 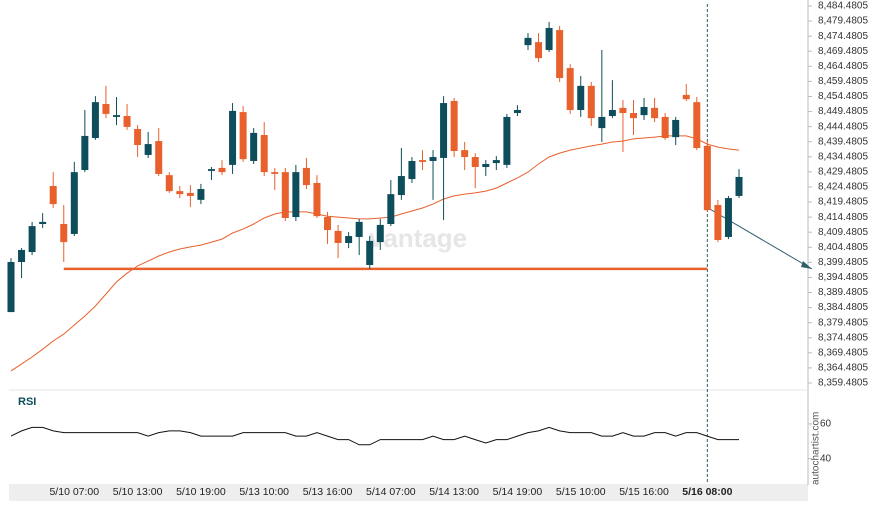 What do you see at coordinates (843, 232) in the screenshot?
I see `y-tick-label: 8,409.4805` at bounding box center [843, 232].